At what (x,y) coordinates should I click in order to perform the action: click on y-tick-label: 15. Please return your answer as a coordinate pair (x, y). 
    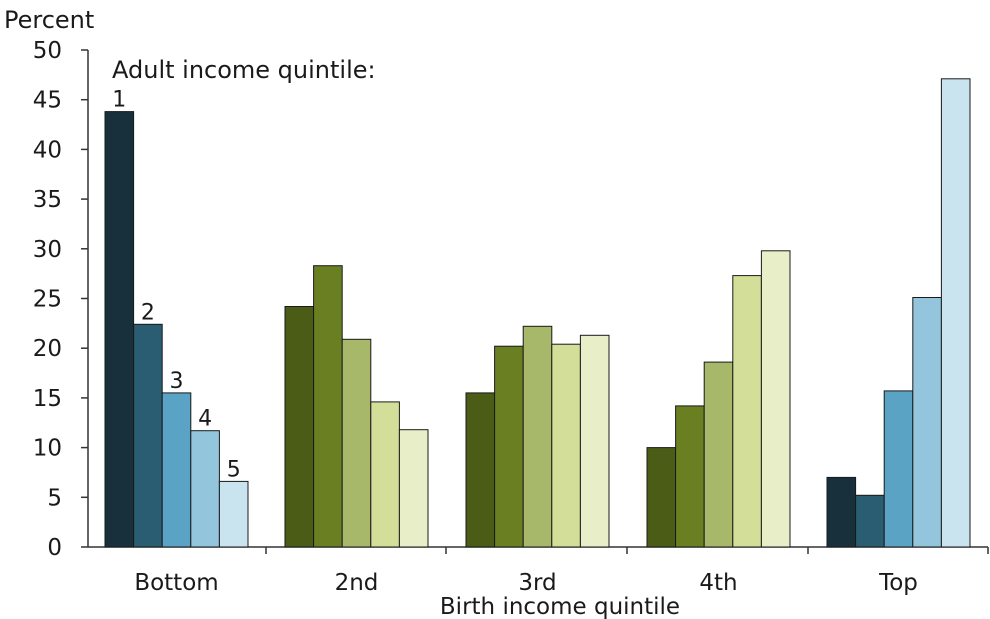
    Looking at the image, I should click on (47, 399).